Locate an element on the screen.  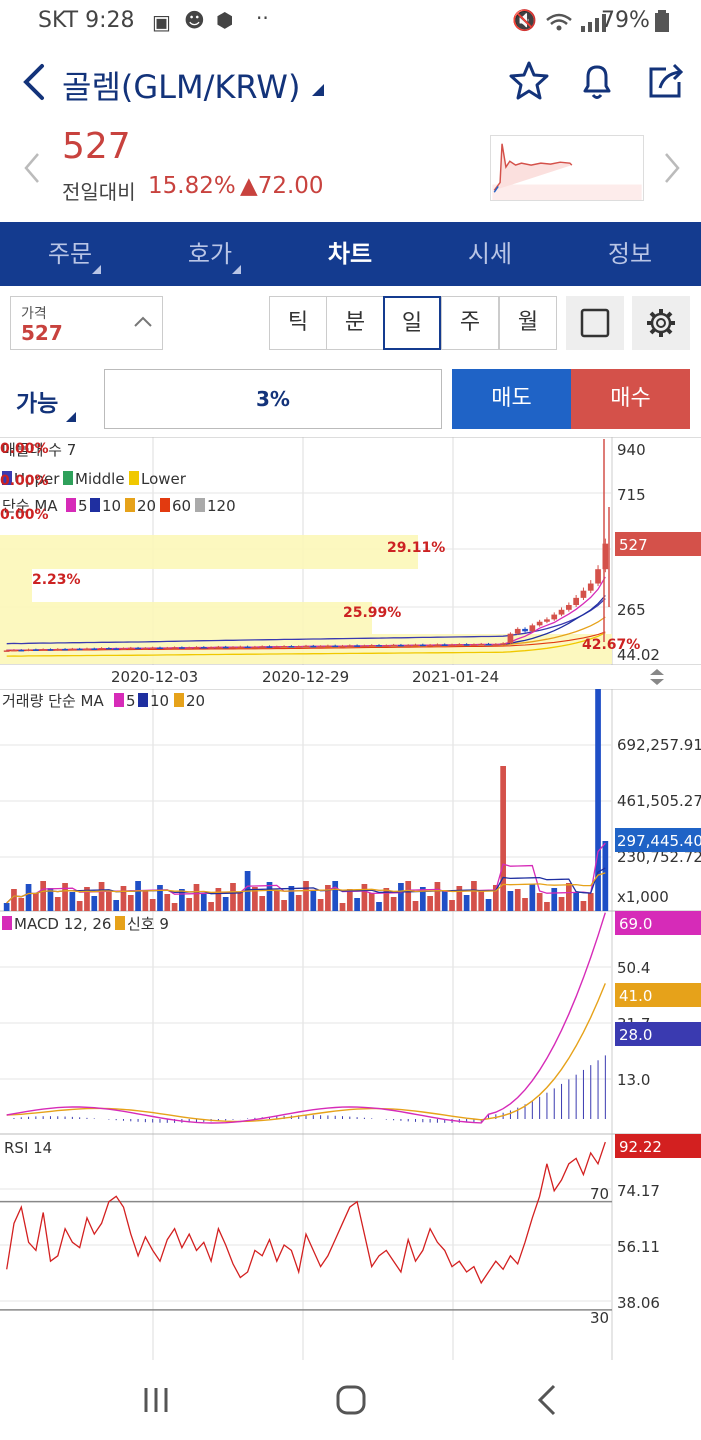
macd-badge-text: 69.0 is located at coordinates (635, 924).